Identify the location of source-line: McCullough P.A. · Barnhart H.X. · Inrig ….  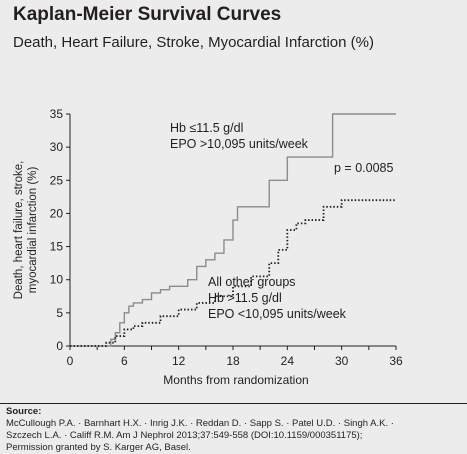
(200, 423).